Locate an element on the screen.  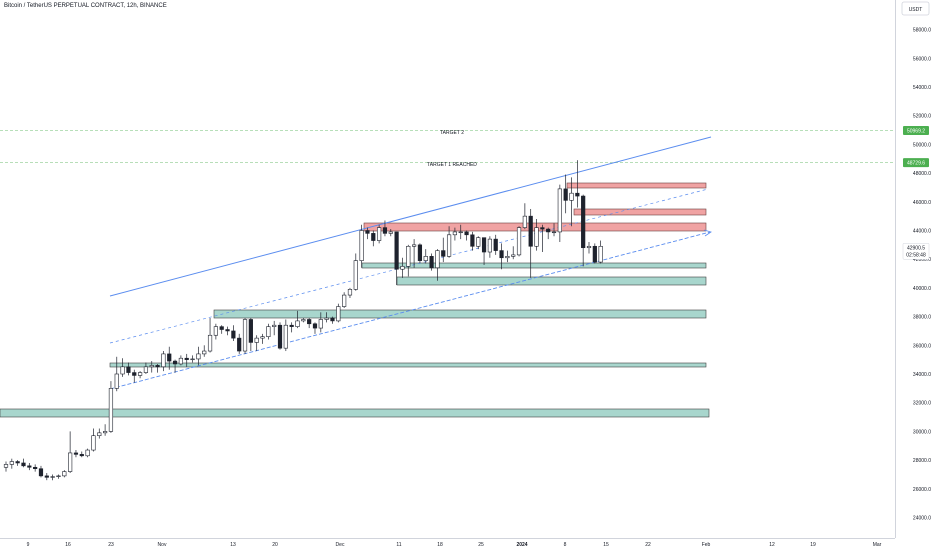
price-tick-label: 56000.0 is located at coordinates (922, 59).